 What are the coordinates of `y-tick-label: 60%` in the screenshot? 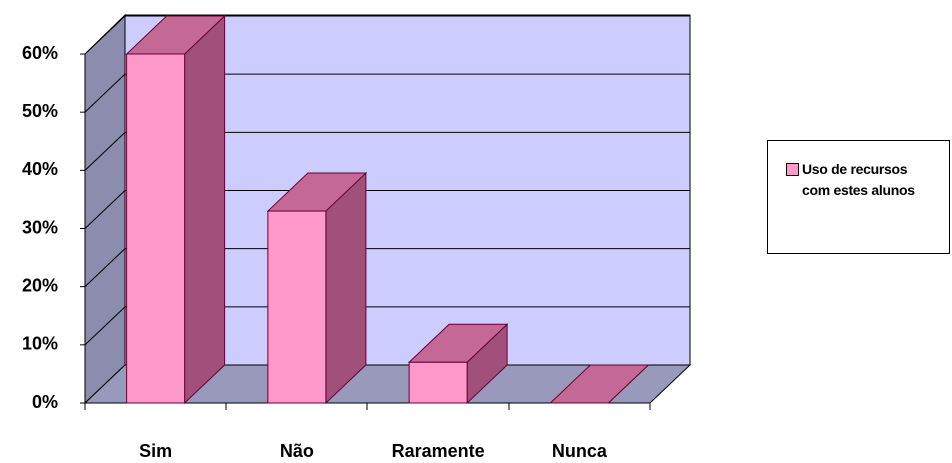 It's located at (40, 53).